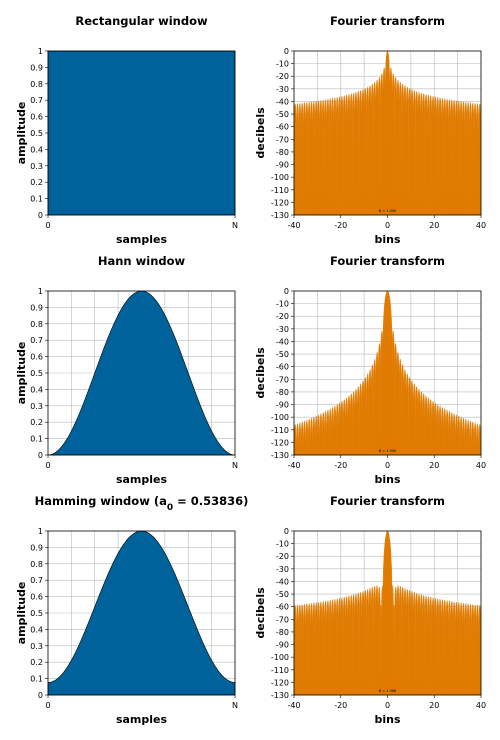  I want to click on chart-title-subscript-4: 0, so click(170, 508).